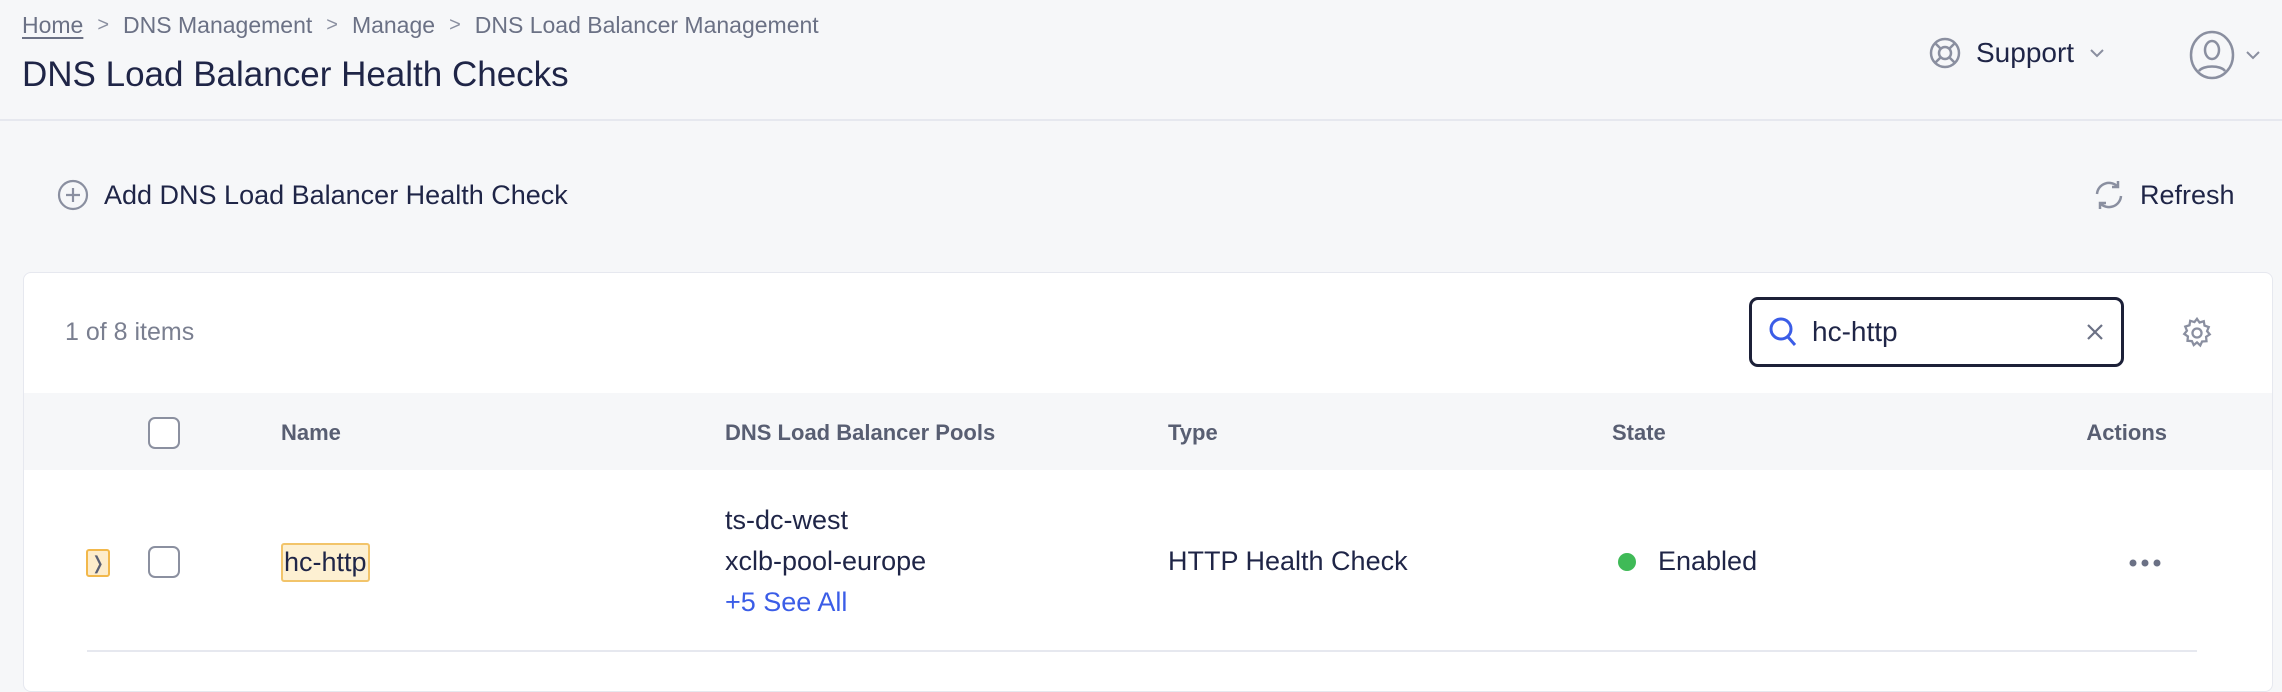  I want to click on expand-row-button: ❭, so click(98, 563).